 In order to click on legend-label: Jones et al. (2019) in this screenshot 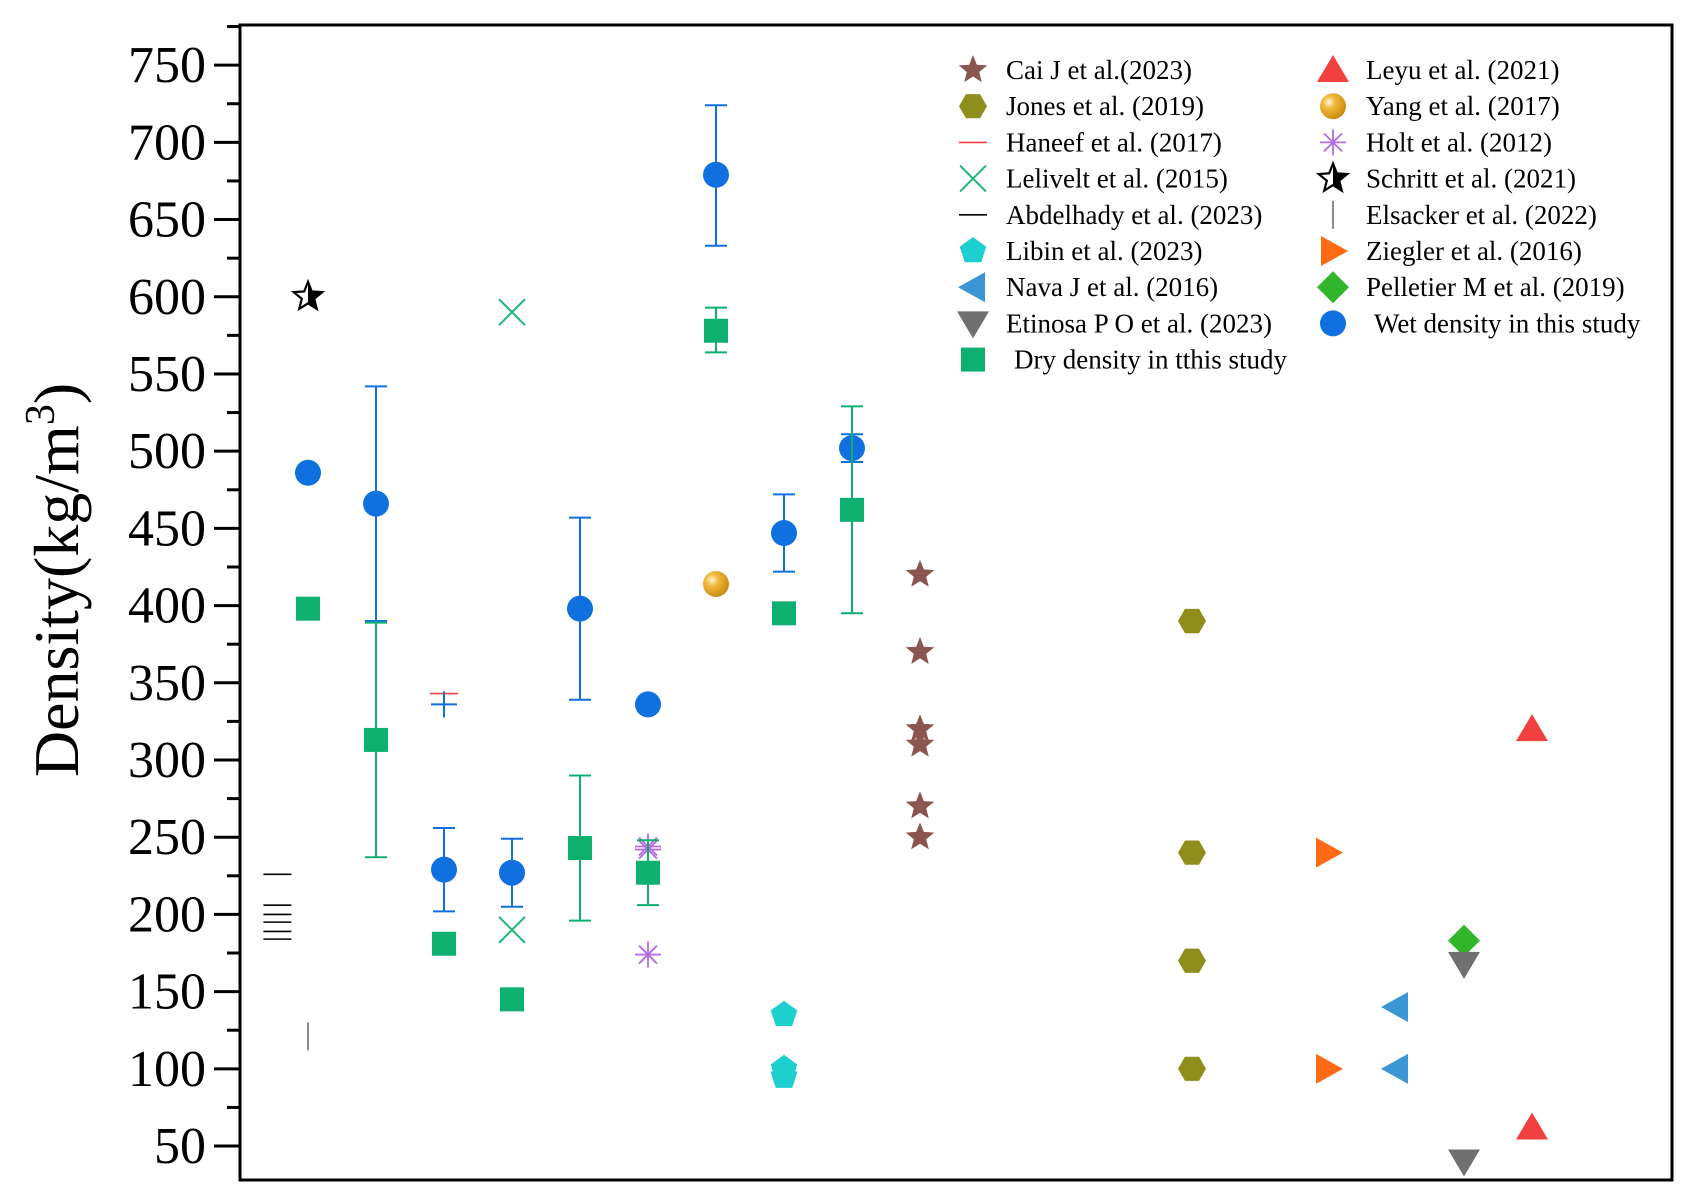, I will do `click(1105, 106)`.